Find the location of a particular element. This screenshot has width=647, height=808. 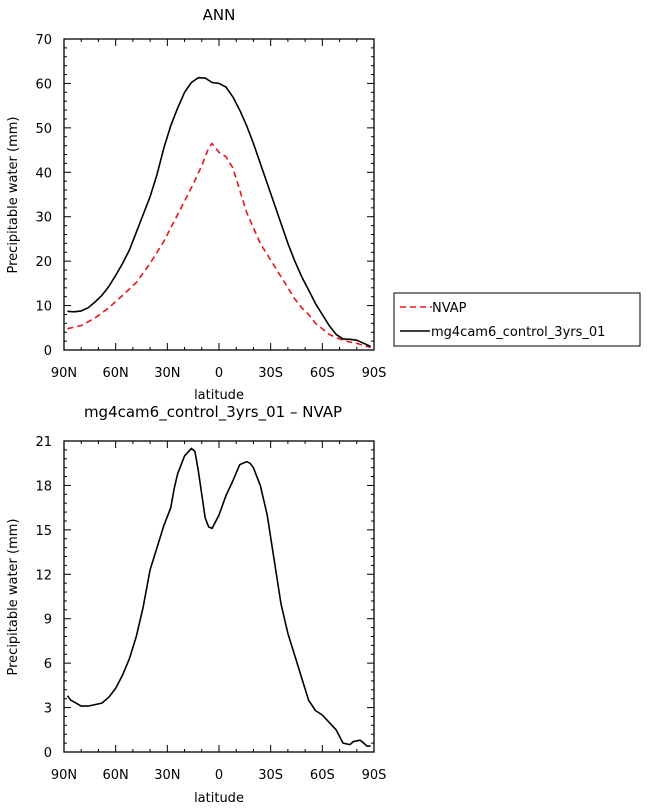

y-tick-label: 10 is located at coordinates (43, 307).